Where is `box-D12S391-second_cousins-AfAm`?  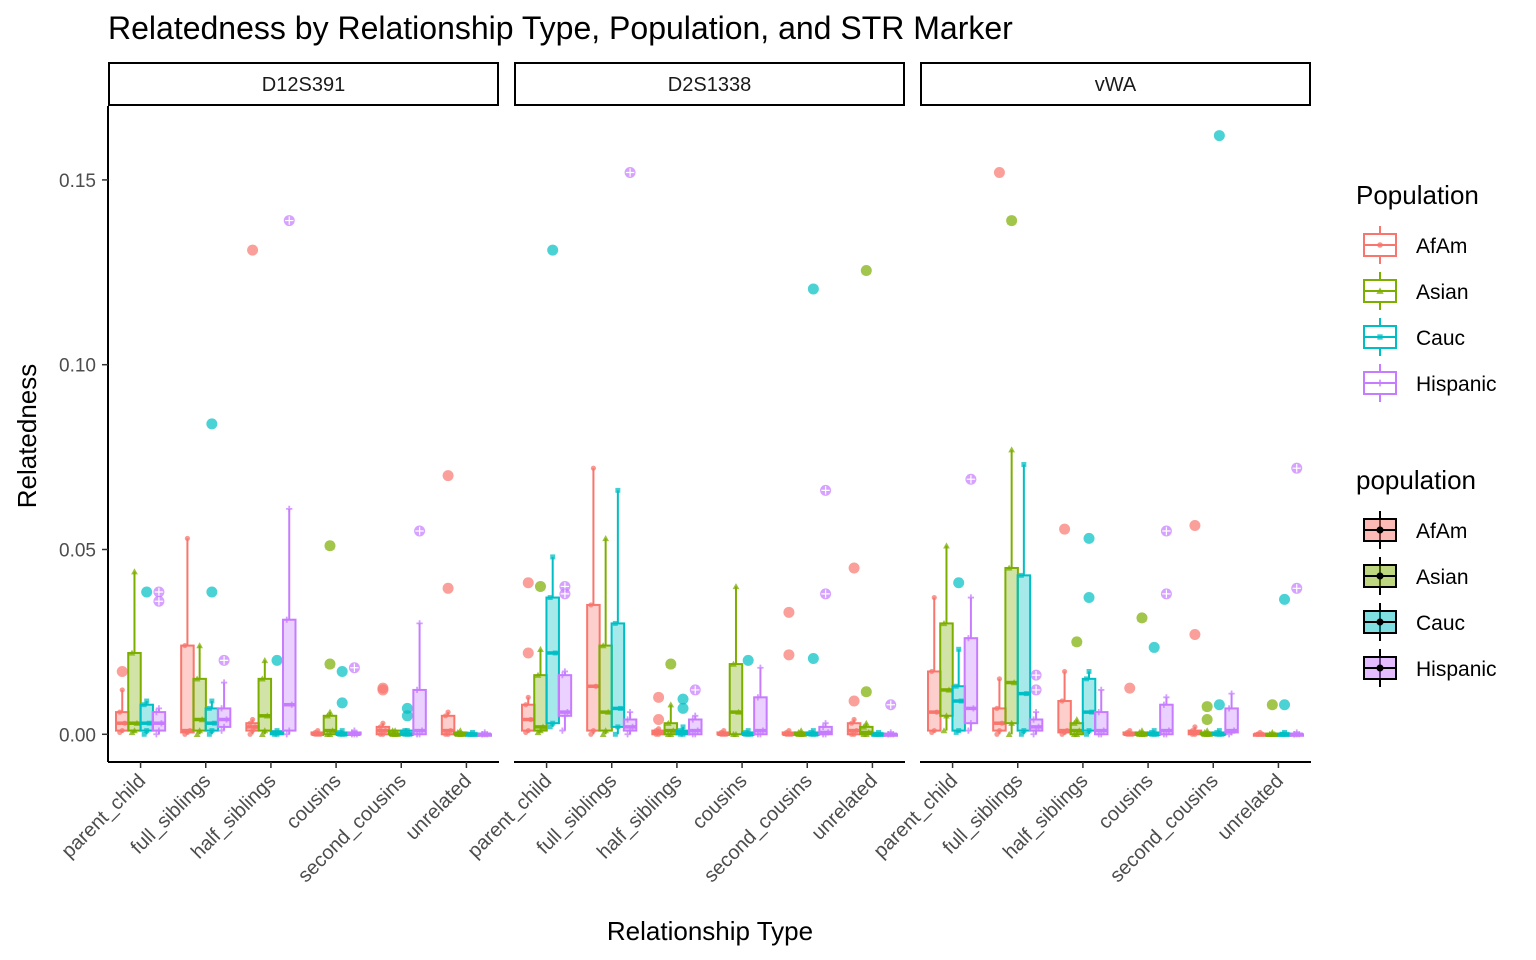
box-D12S391-second_cousins-AfAm is located at coordinates (383, 709).